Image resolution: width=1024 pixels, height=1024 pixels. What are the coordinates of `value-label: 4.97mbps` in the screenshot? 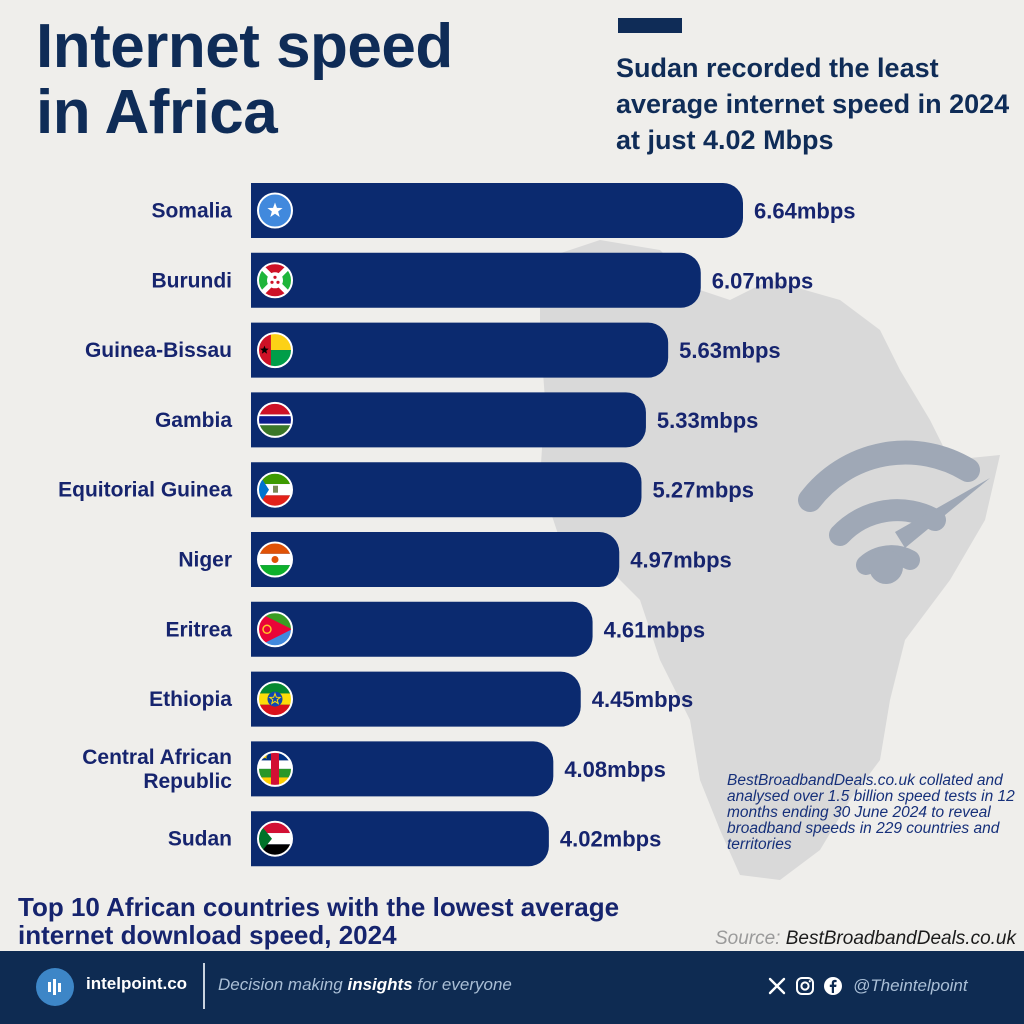 It's located at (681, 560).